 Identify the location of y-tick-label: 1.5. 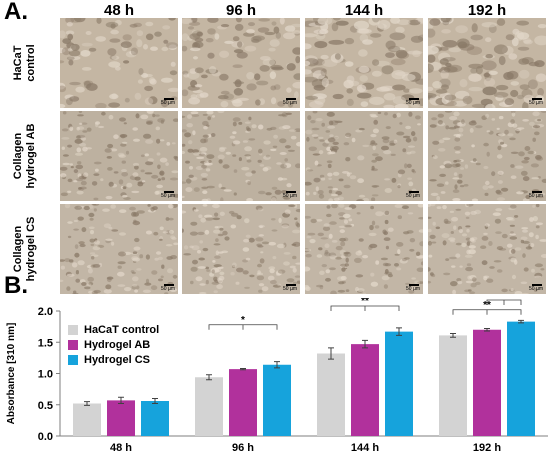
(45, 343).